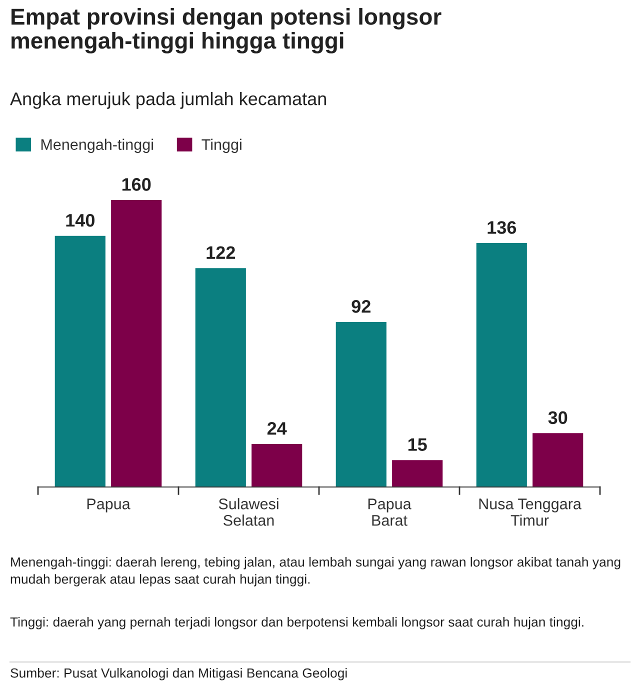 This screenshot has height=687, width=640. What do you see at coordinates (277, 428) in the screenshot?
I see `data-label: 24` at bounding box center [277, 428].